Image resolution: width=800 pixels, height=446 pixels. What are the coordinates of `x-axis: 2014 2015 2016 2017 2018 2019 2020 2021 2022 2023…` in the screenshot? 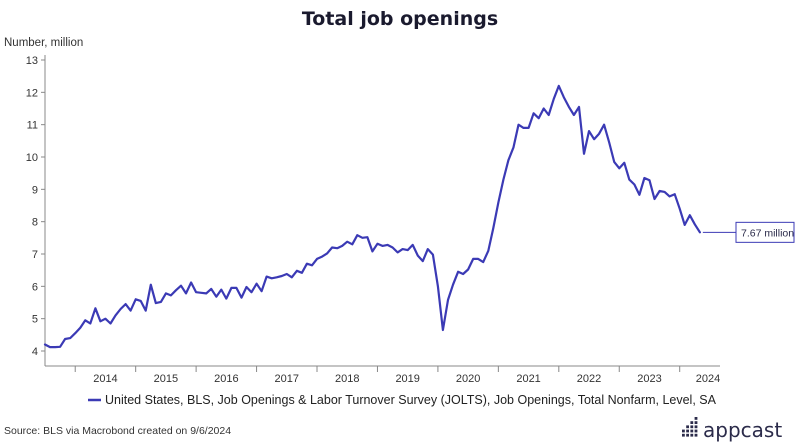 It's located at (382, 375).